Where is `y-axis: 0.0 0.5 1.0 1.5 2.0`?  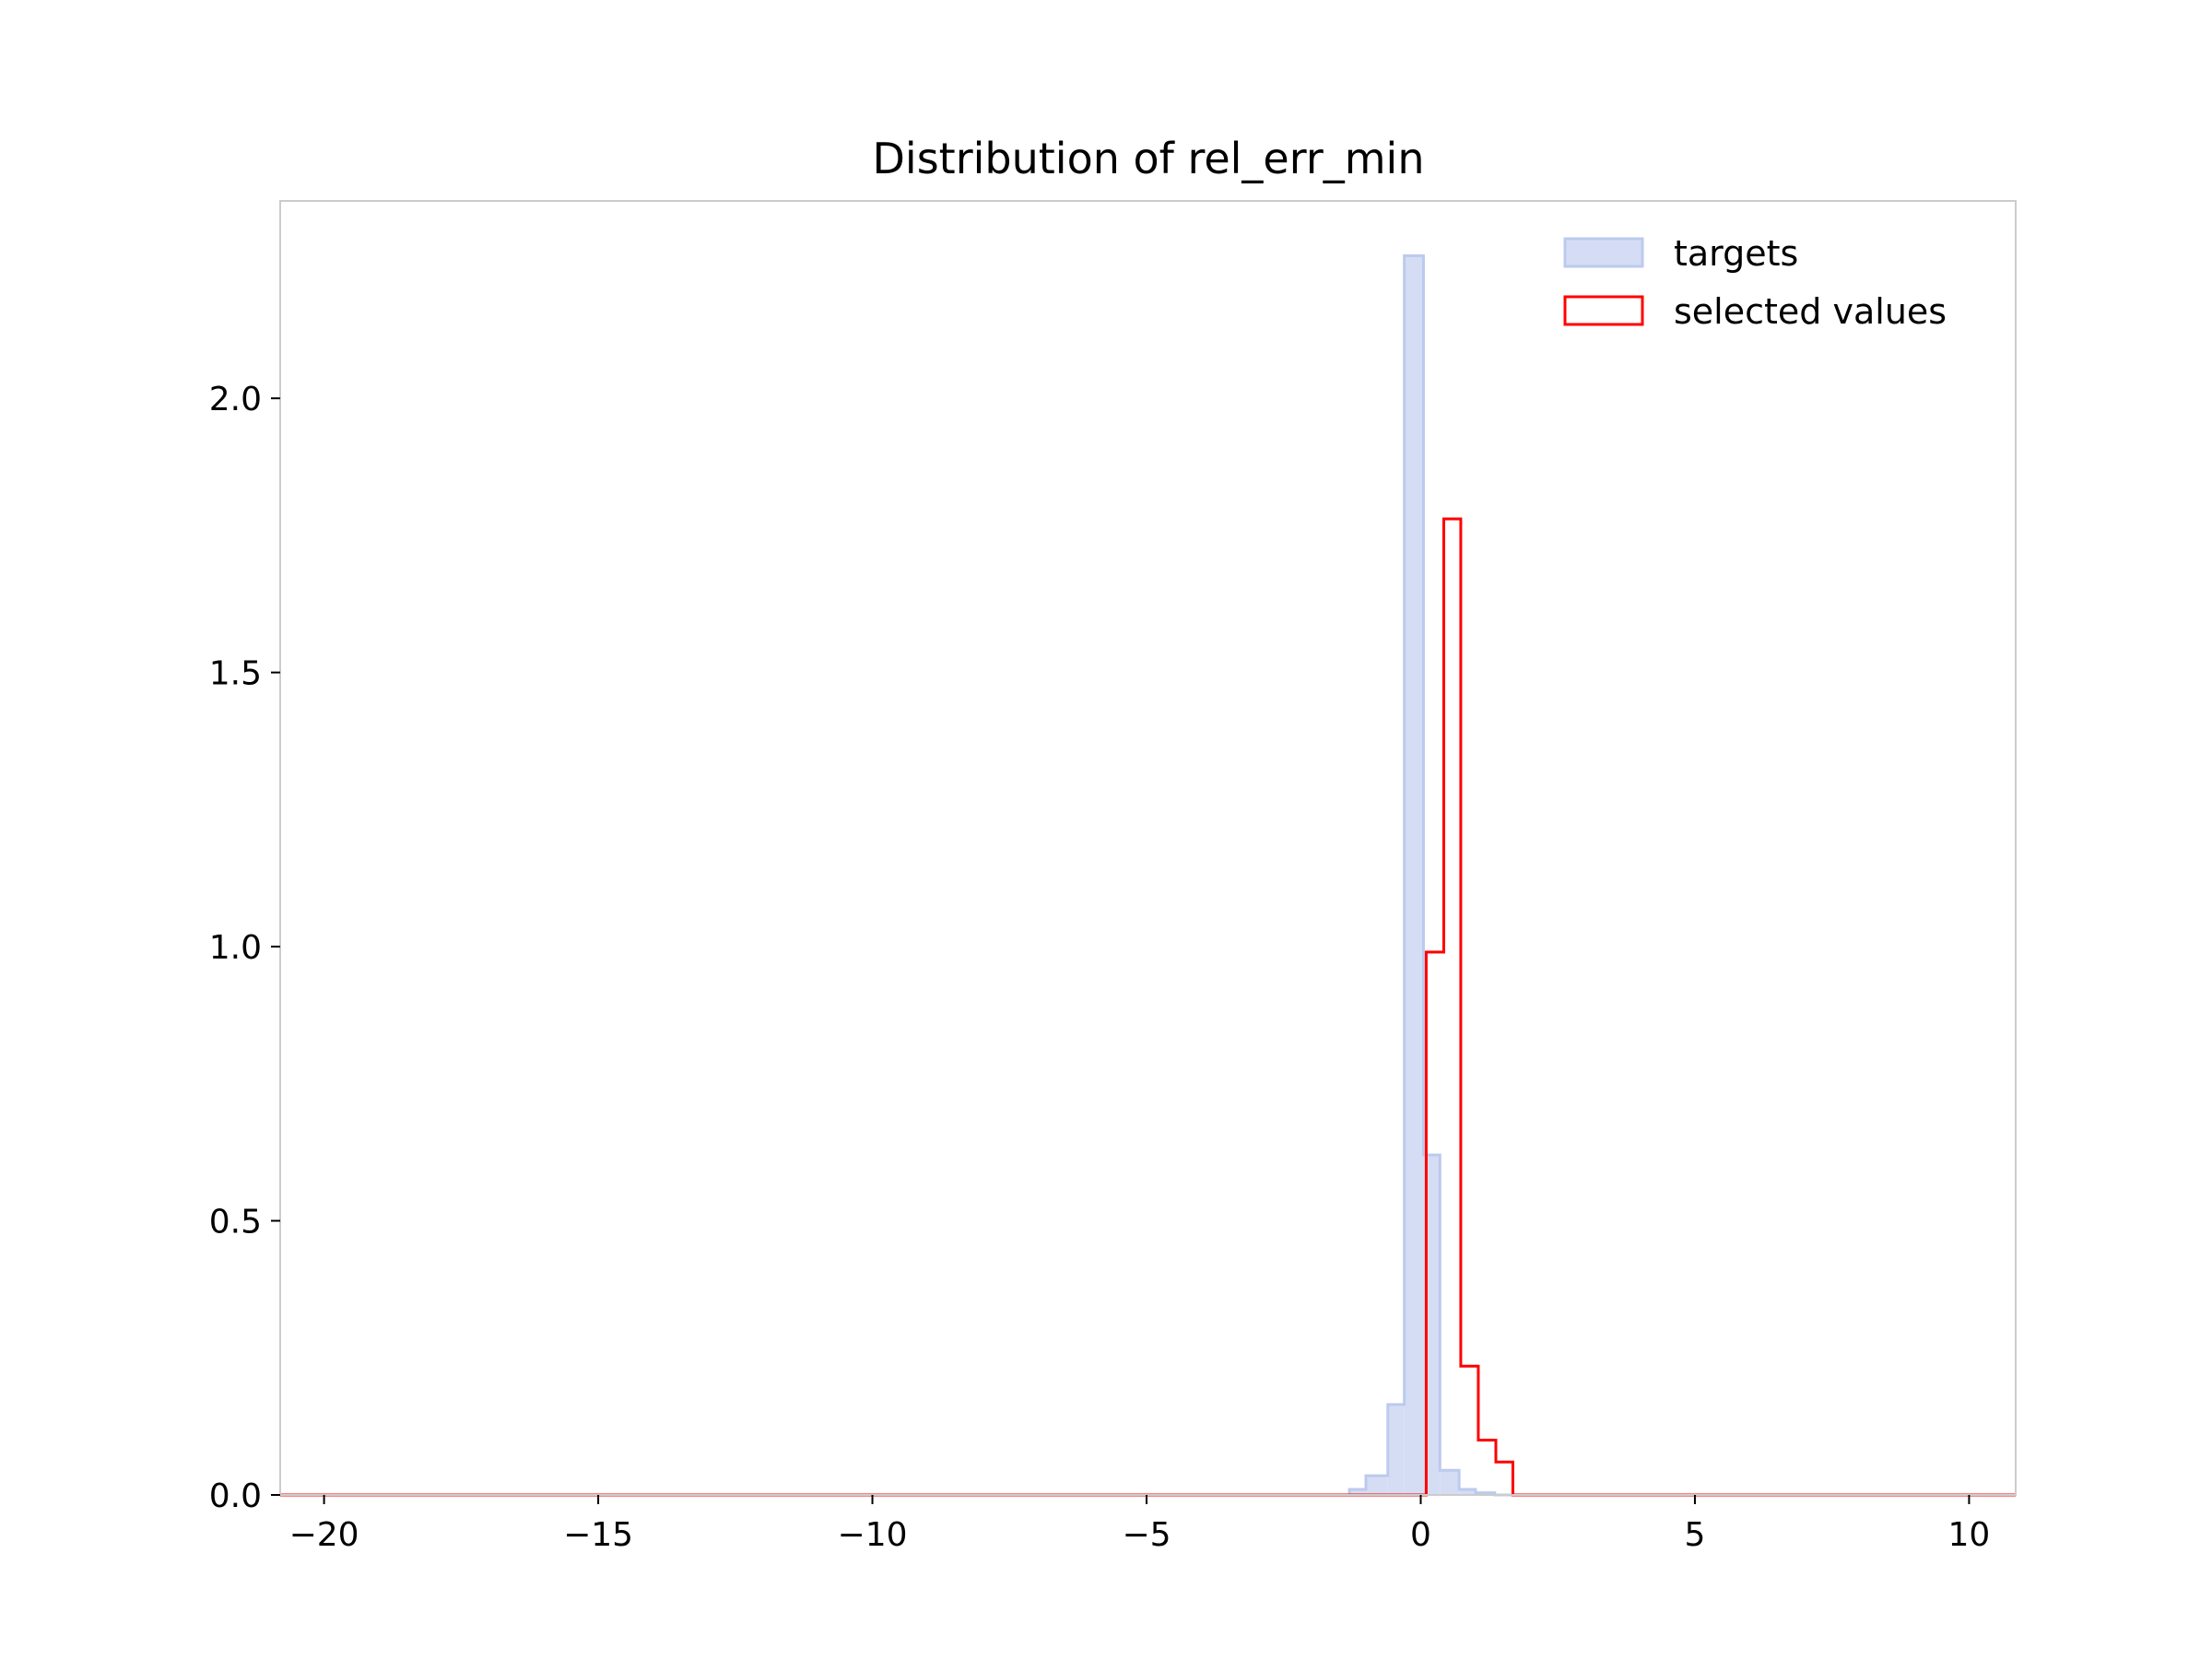
y-axis: 0.0 0.5 1.0 1.5 2.0 is located at coordinates (244, 948).